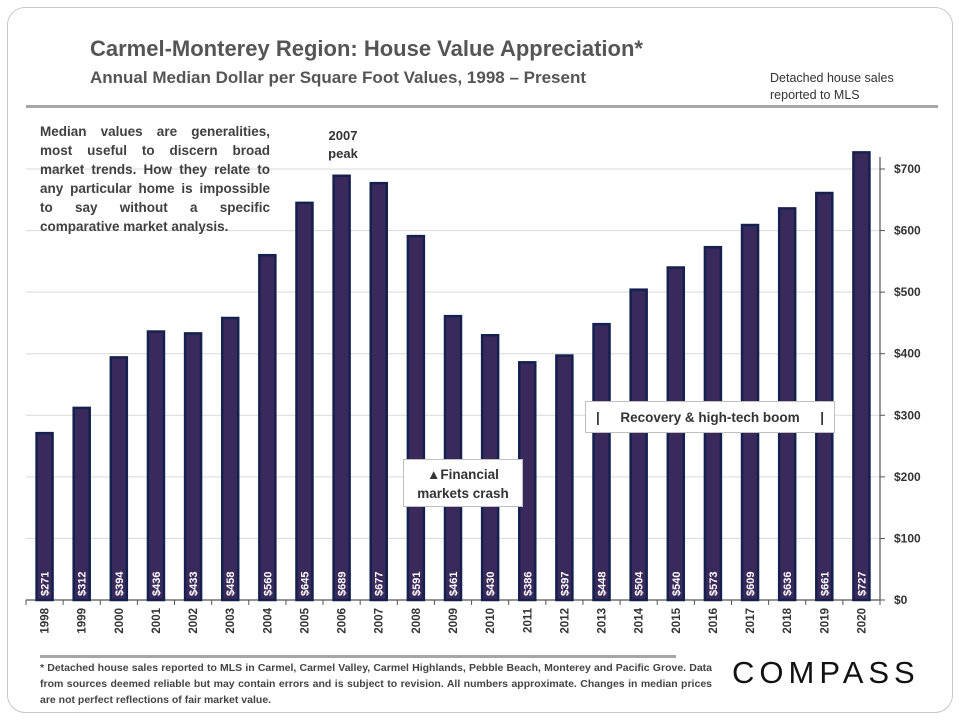  What do you see at coordinates (343, 621) in the screenshot?
I see `x-tick-label: 2006` at bounding box center [343, 621].